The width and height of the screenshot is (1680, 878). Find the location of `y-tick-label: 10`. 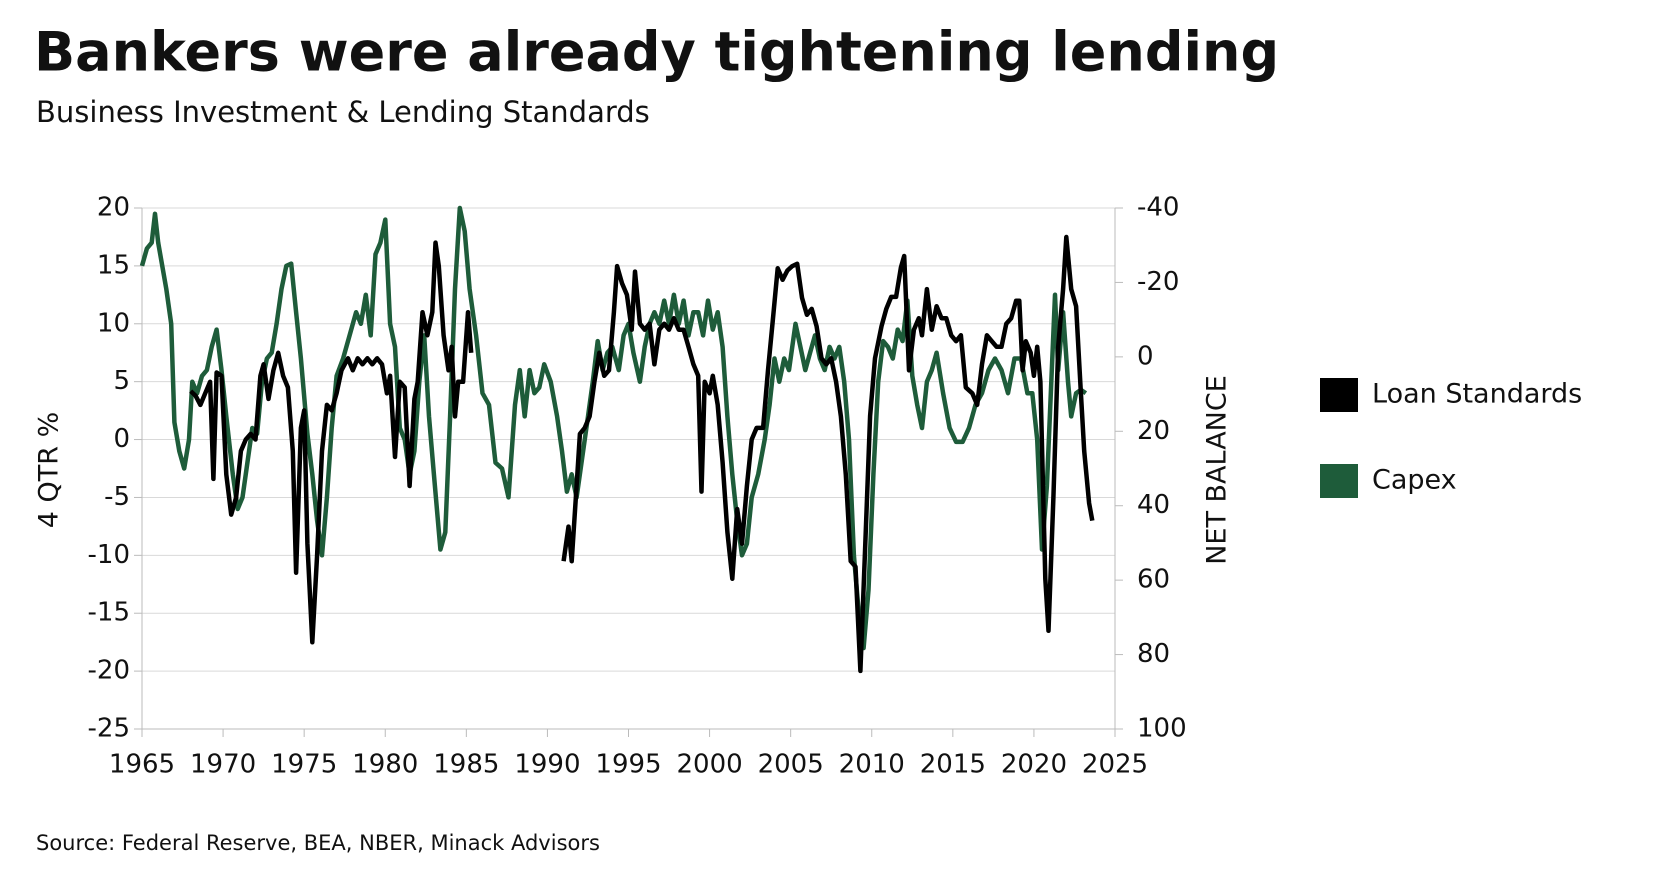

y-tick-label: 10 is located at coordinates (113, 323).